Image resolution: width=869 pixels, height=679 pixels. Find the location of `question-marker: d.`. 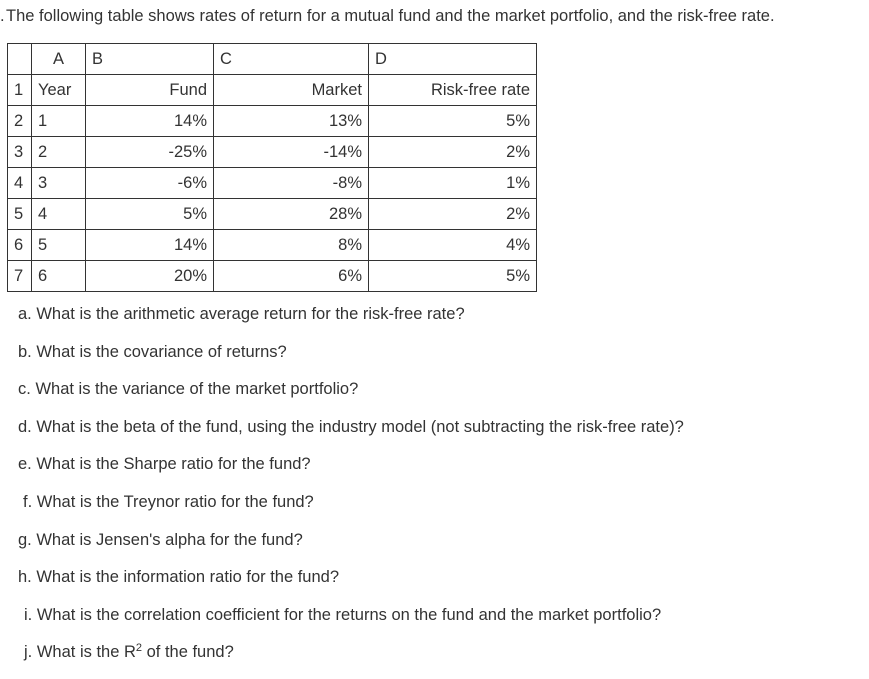

question-marker: d. is located at coordinates (25, 426).